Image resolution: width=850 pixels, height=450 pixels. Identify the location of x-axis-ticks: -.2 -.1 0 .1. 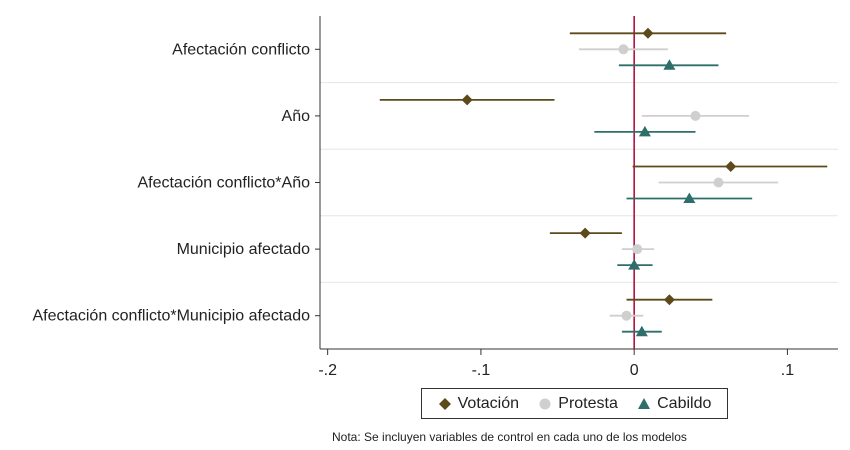
(556, 364).